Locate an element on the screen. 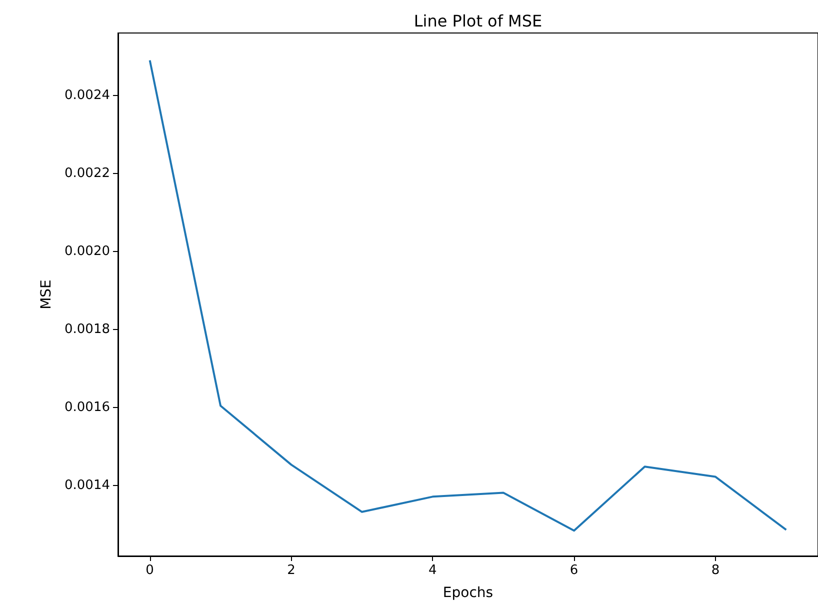  x-tick-label: 2 is located at coordinates (291, 570).